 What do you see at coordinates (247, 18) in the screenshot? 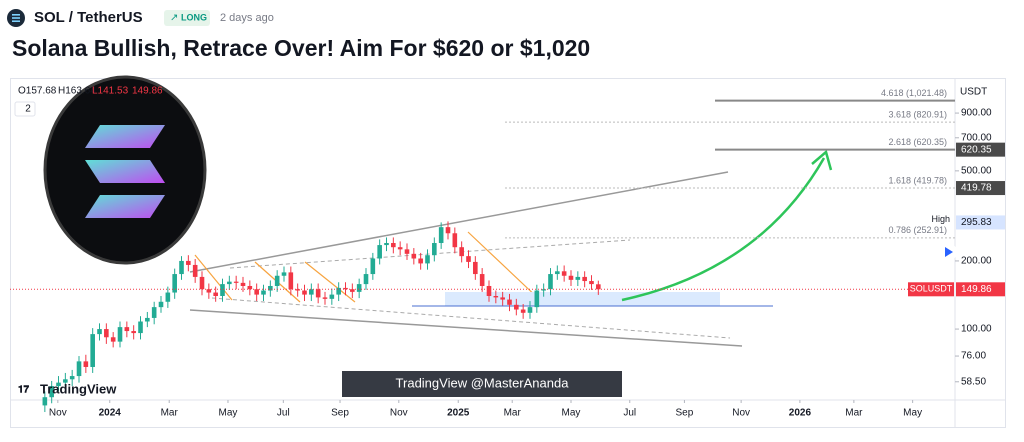
I see `time: 2 days ago` at bounding box center [247, 18].